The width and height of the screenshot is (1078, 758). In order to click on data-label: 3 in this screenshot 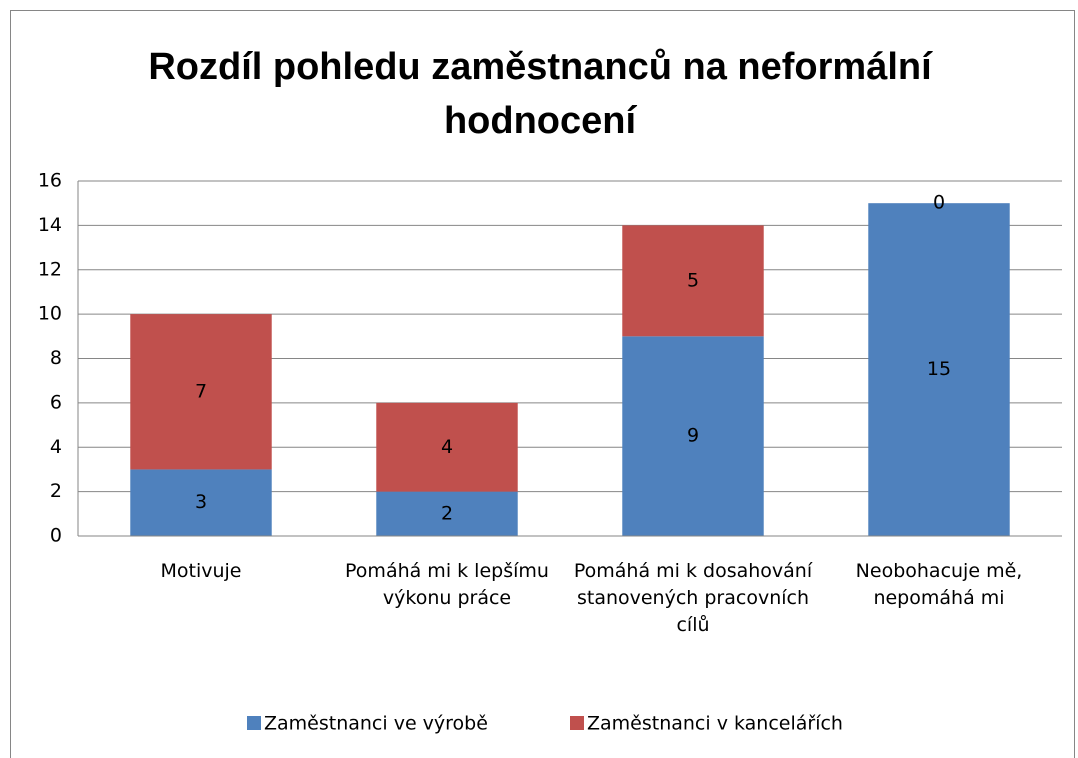, I will do `click(201, 502)`.